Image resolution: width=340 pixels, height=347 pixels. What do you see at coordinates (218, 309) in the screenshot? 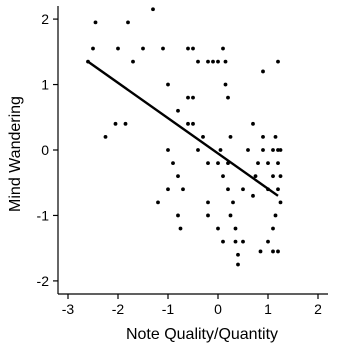
I see `x-tick-label: 0` at bounding box center [218, 309].